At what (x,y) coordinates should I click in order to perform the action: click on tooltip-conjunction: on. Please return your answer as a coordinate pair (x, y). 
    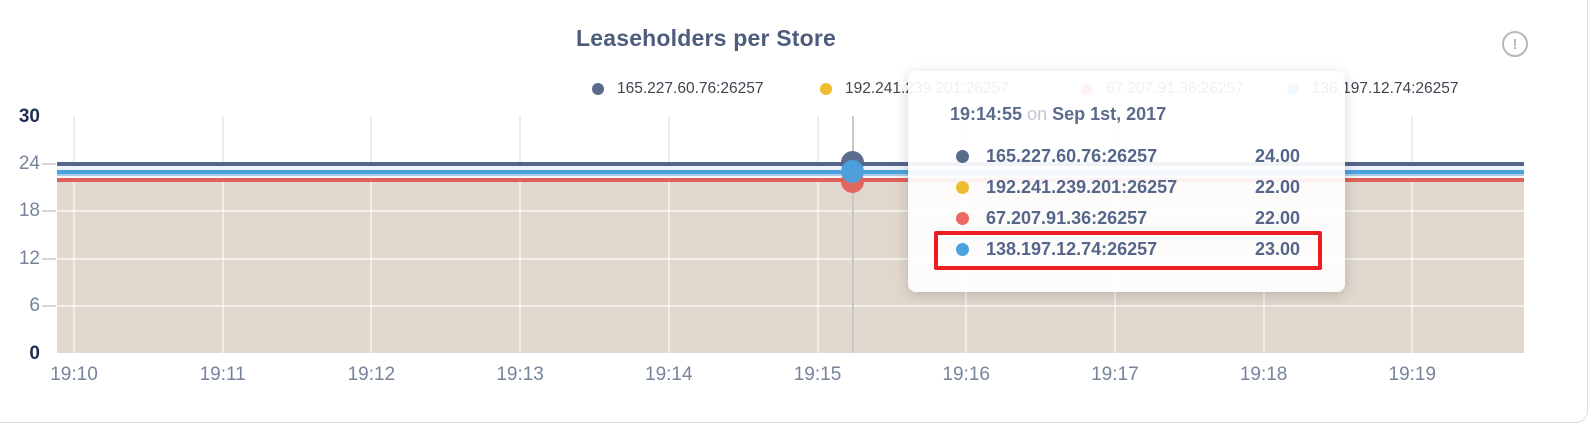
    Looking at the image, I should click on (1037, 114).